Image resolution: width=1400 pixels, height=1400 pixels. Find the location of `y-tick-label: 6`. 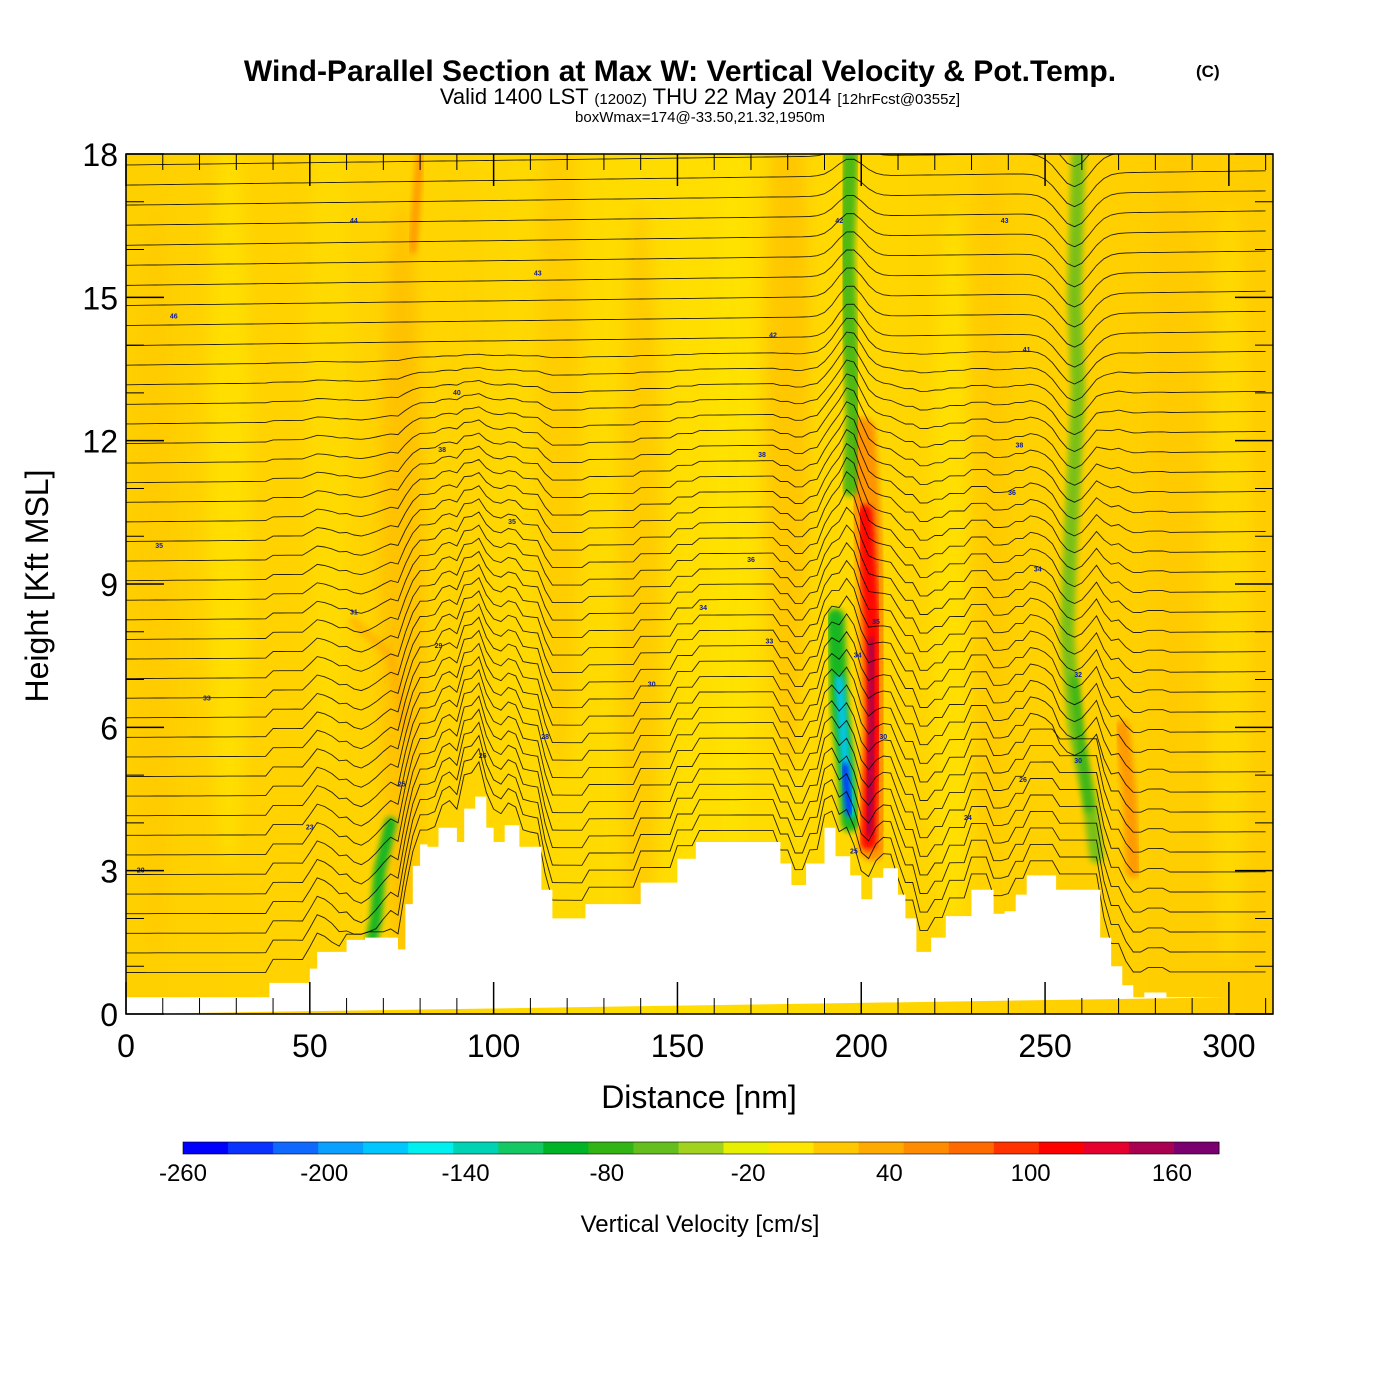

y-tick-label: 6 is located at coordinates (109, 728).